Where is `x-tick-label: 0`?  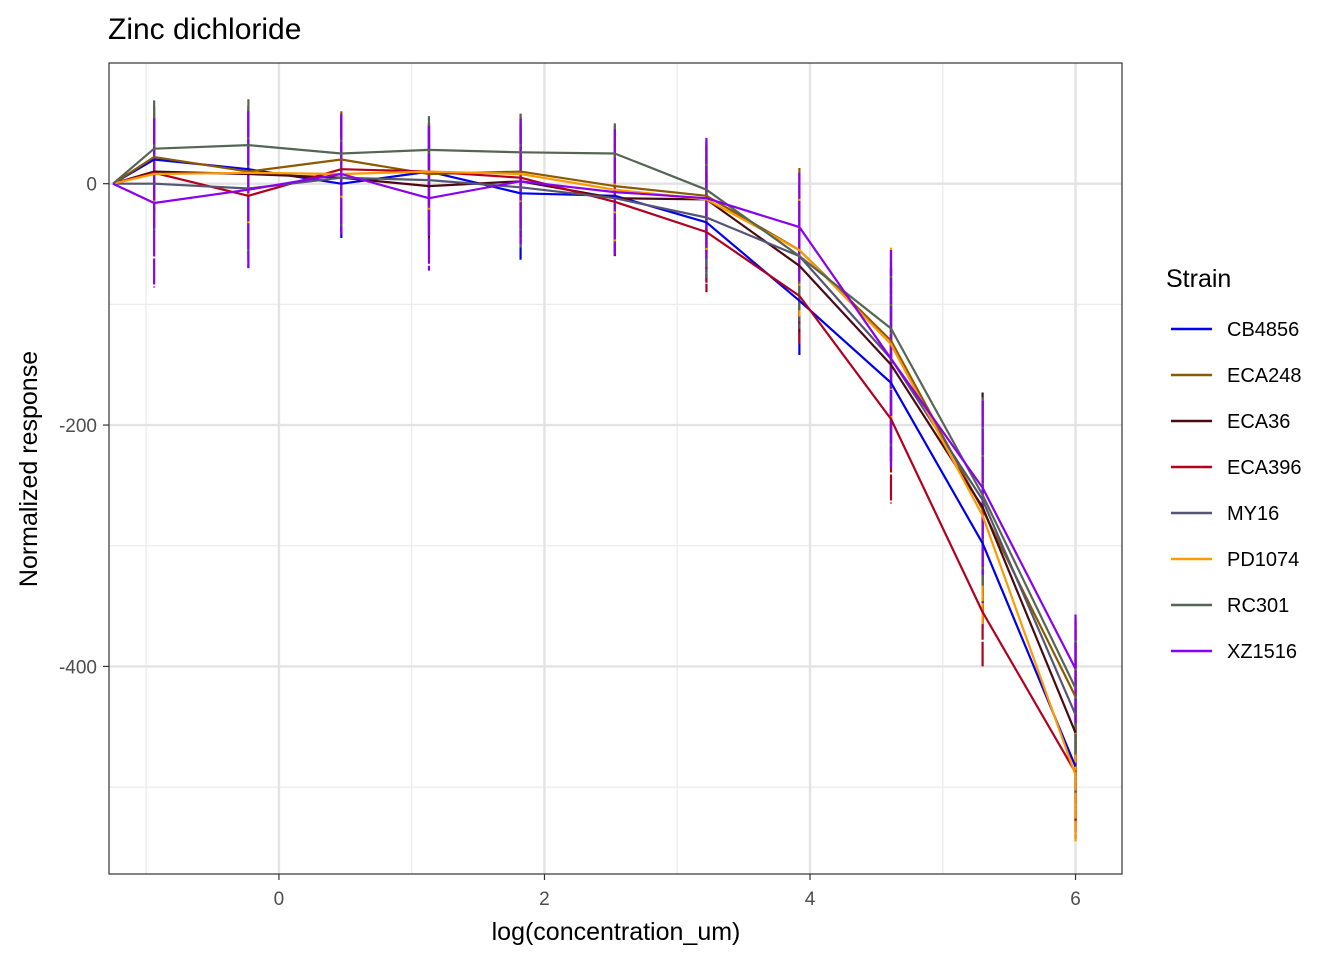 x-tick-label: 0 is located at coordinates (279, 899).